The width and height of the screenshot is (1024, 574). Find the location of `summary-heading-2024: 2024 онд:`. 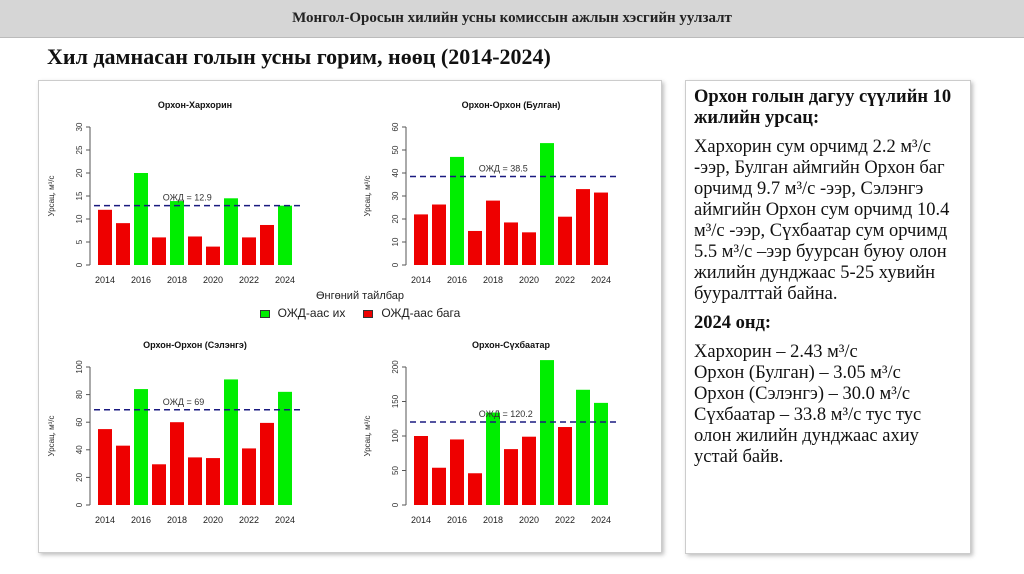

summary-heading-2024: 2024 онд: is located at coordinates (733, 323).